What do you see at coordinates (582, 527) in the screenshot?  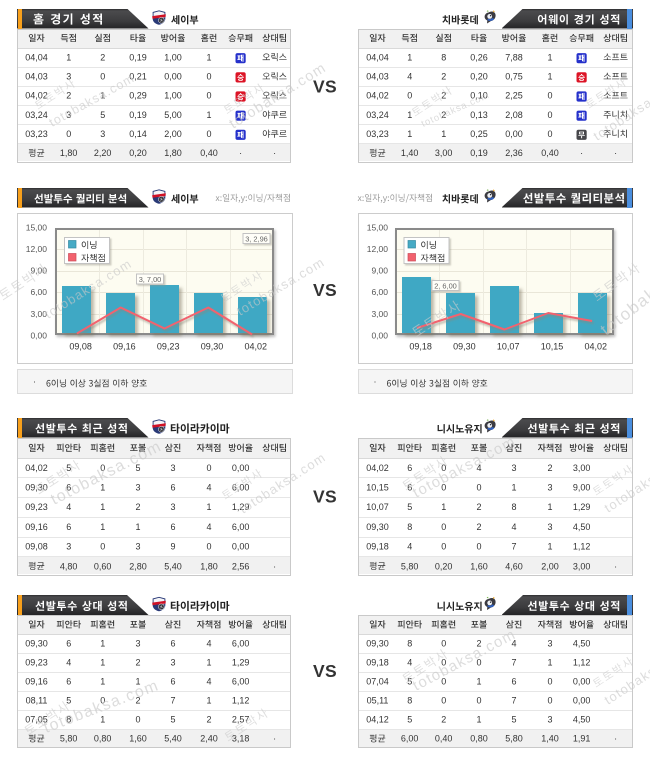 I see `svg-text: 4,50` at bounding box center [582, 527].